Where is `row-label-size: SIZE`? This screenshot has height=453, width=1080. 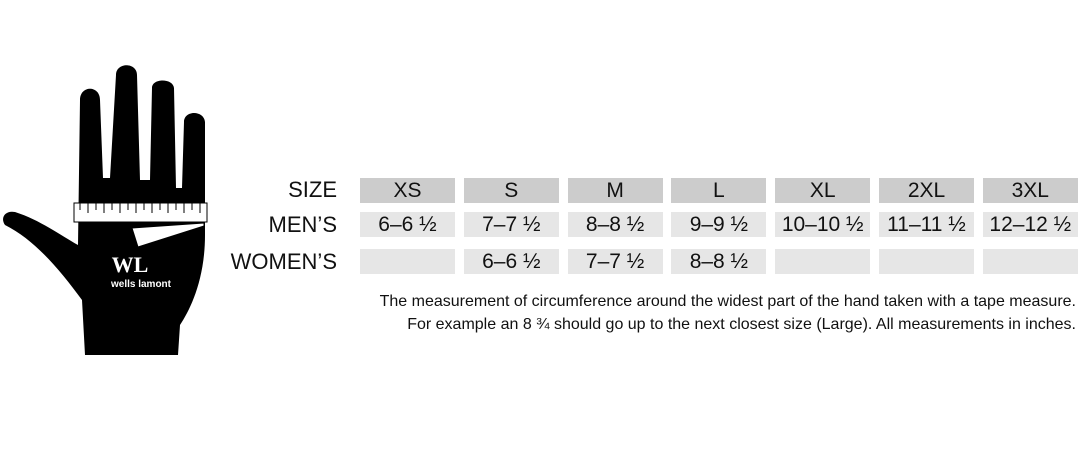
row-label-size: SIZE is located at coordinates (312, 189).